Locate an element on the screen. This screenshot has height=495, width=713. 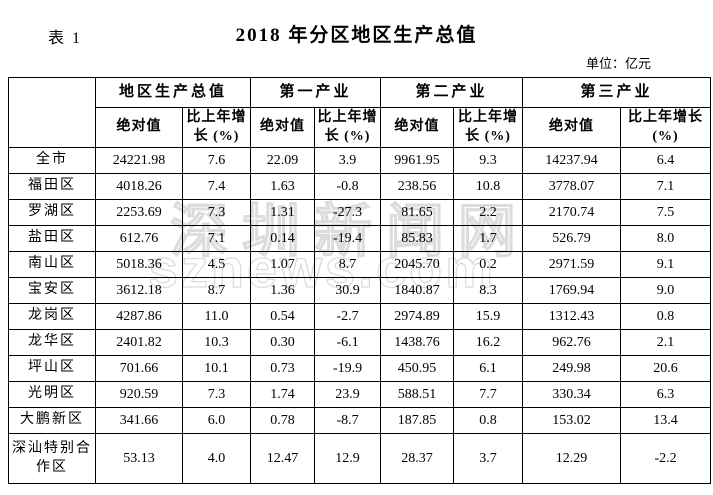
value-cell: 9.1 is located at coordinates (666, 264).